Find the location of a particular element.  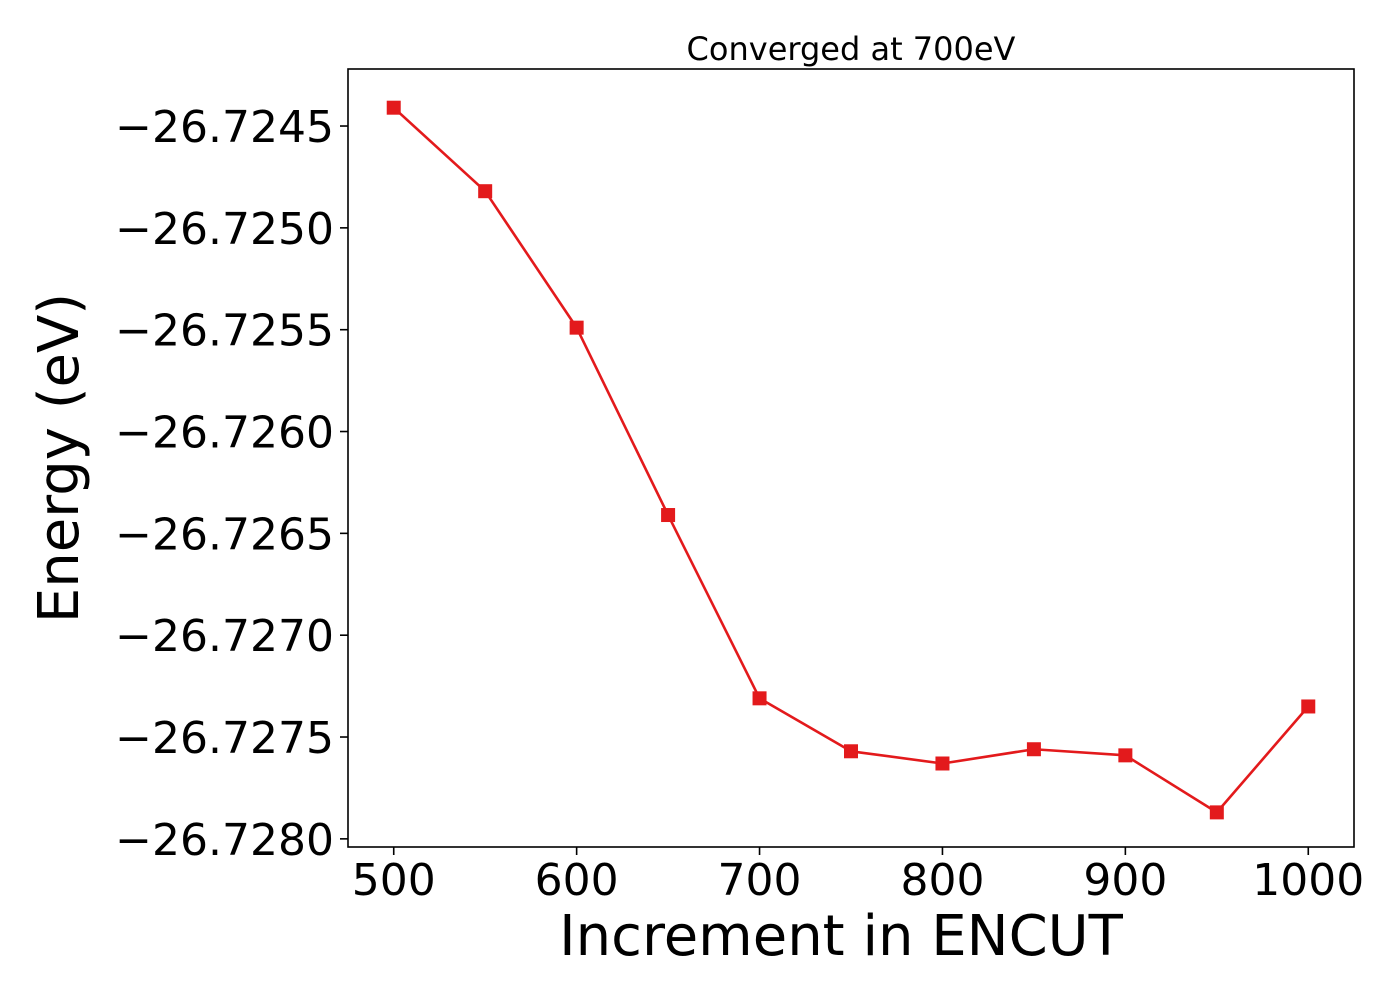

y-axis-label: Energy (eV) is located at coordinates (59, 458).